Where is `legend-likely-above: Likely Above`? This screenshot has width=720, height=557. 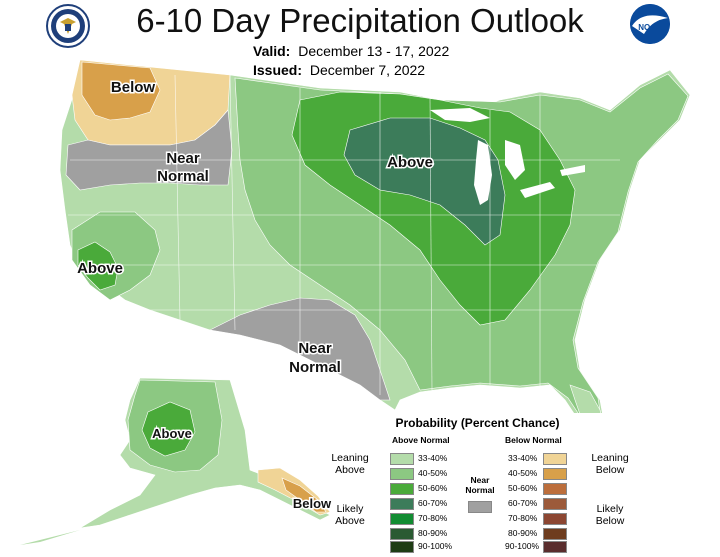 legend-likely-above: Likely Above is located at coordinates (350, 515).